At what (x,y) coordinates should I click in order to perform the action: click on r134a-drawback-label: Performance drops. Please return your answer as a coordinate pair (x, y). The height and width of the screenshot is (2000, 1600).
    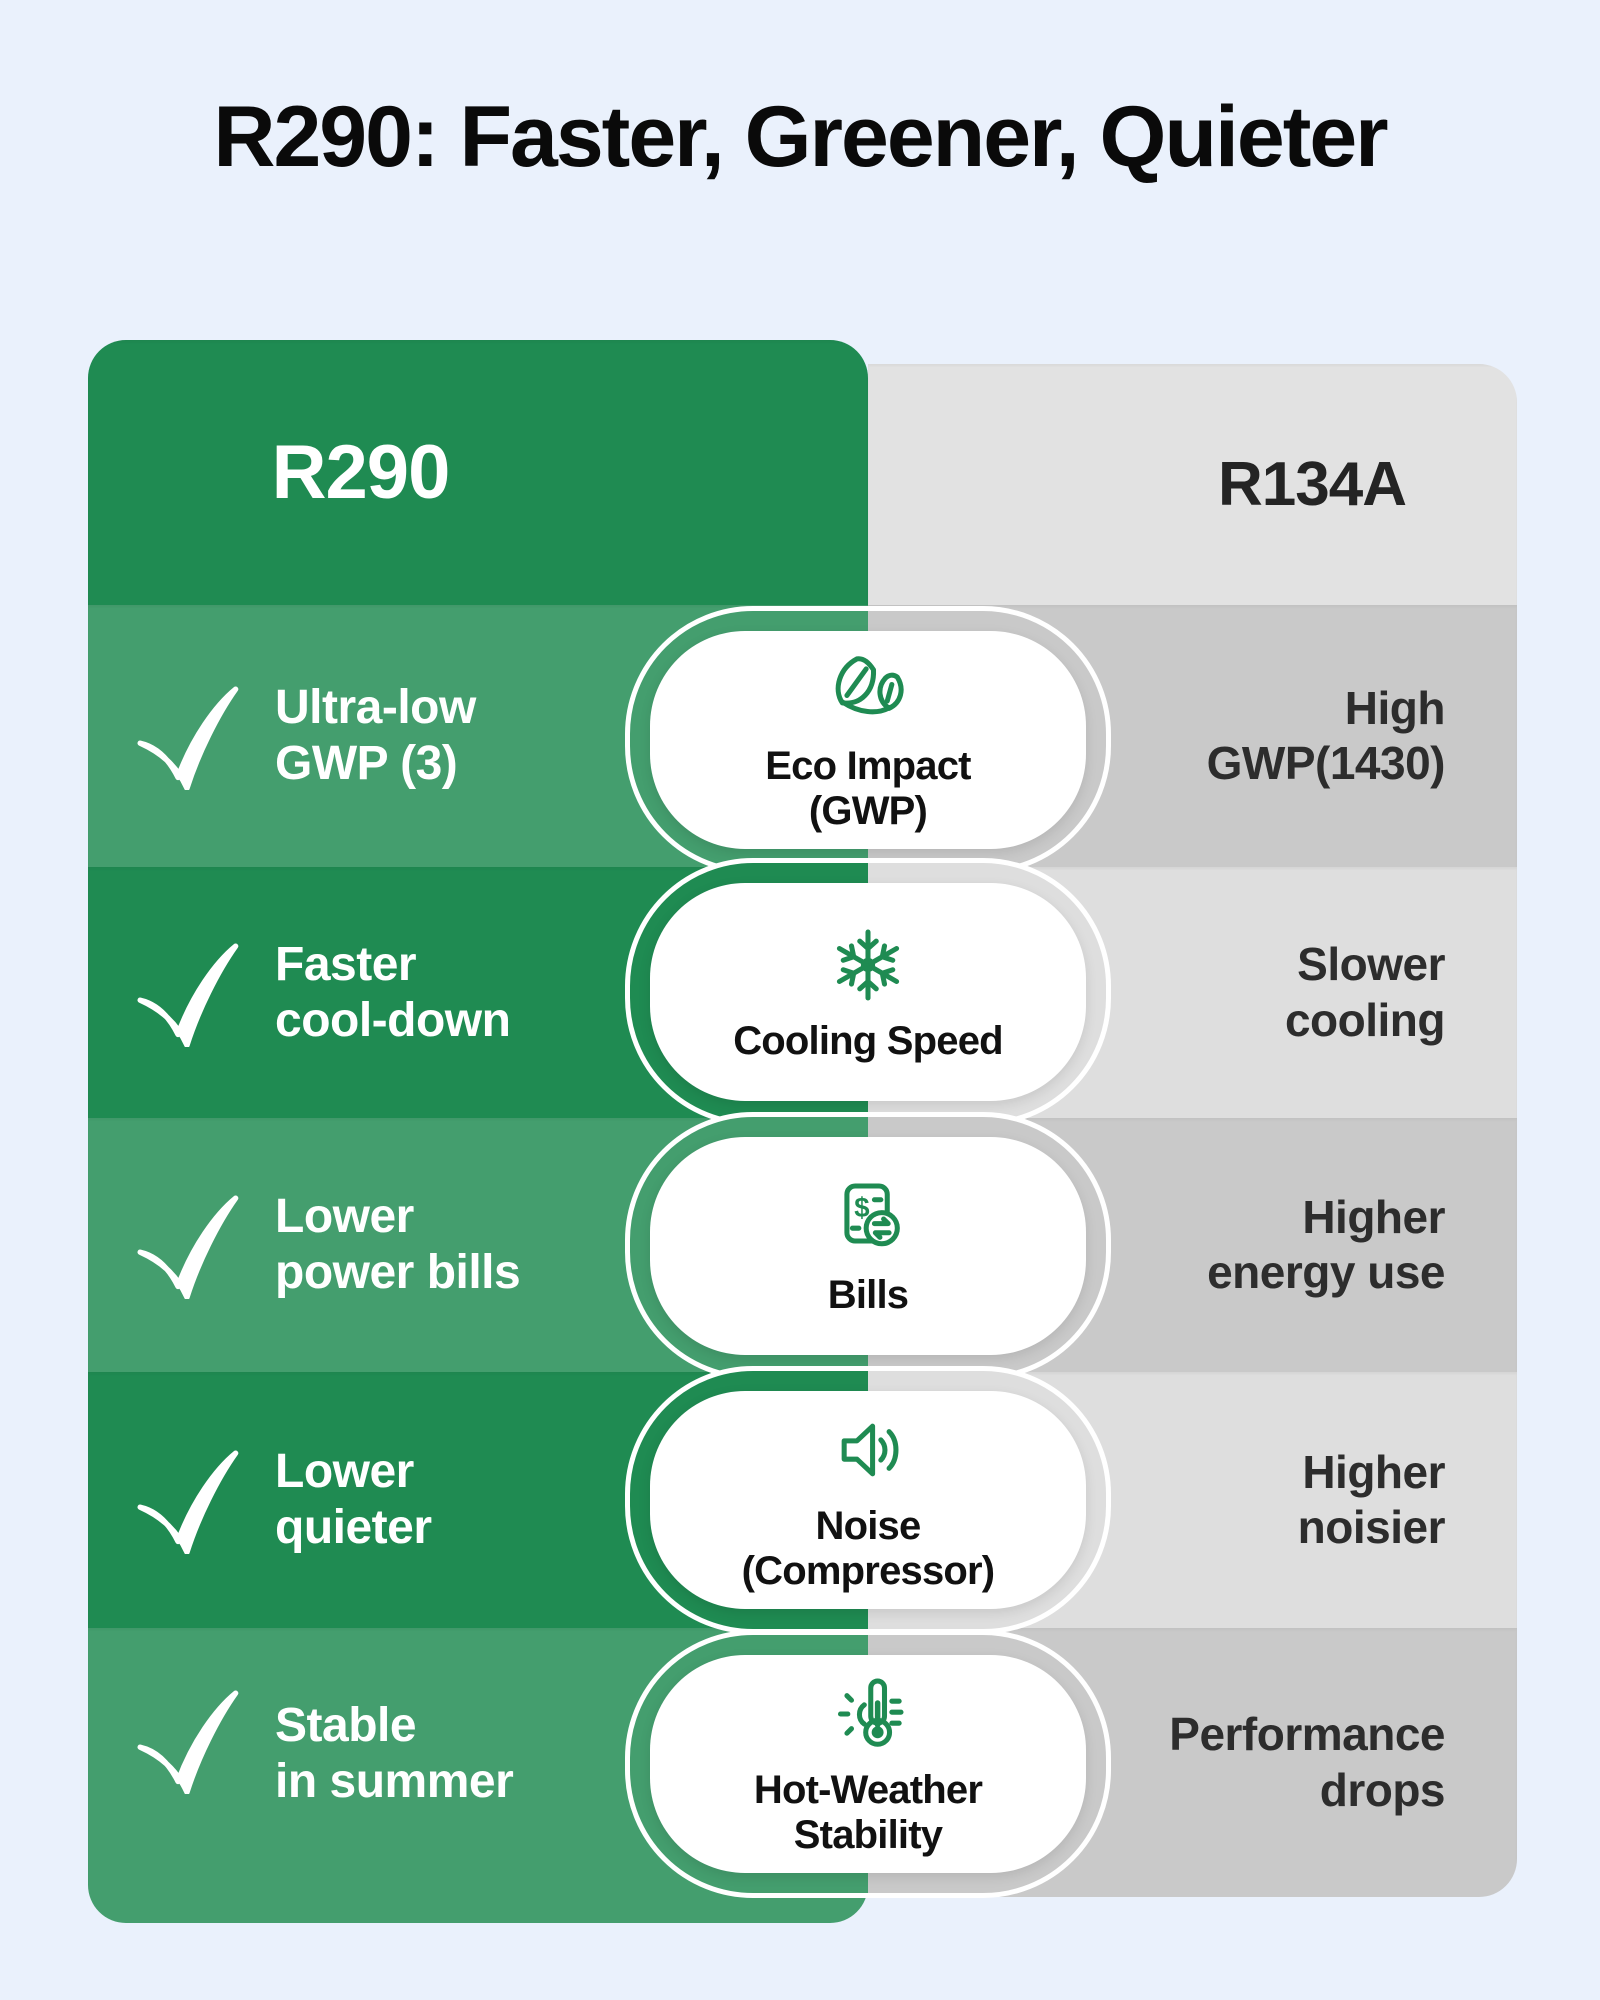
    Looking at the image, I should click on (1307, 1762).